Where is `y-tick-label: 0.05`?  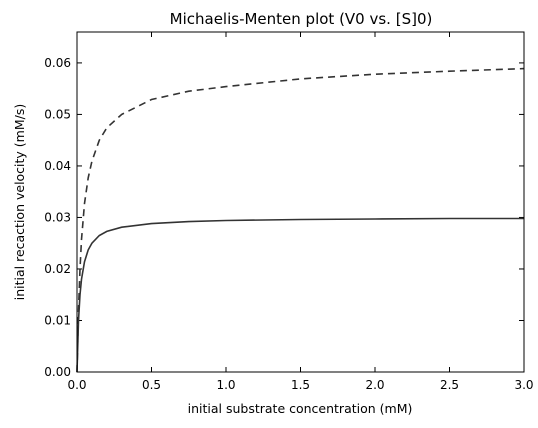
y-tick-label: 0.05 is located at coordinates (57, 114).